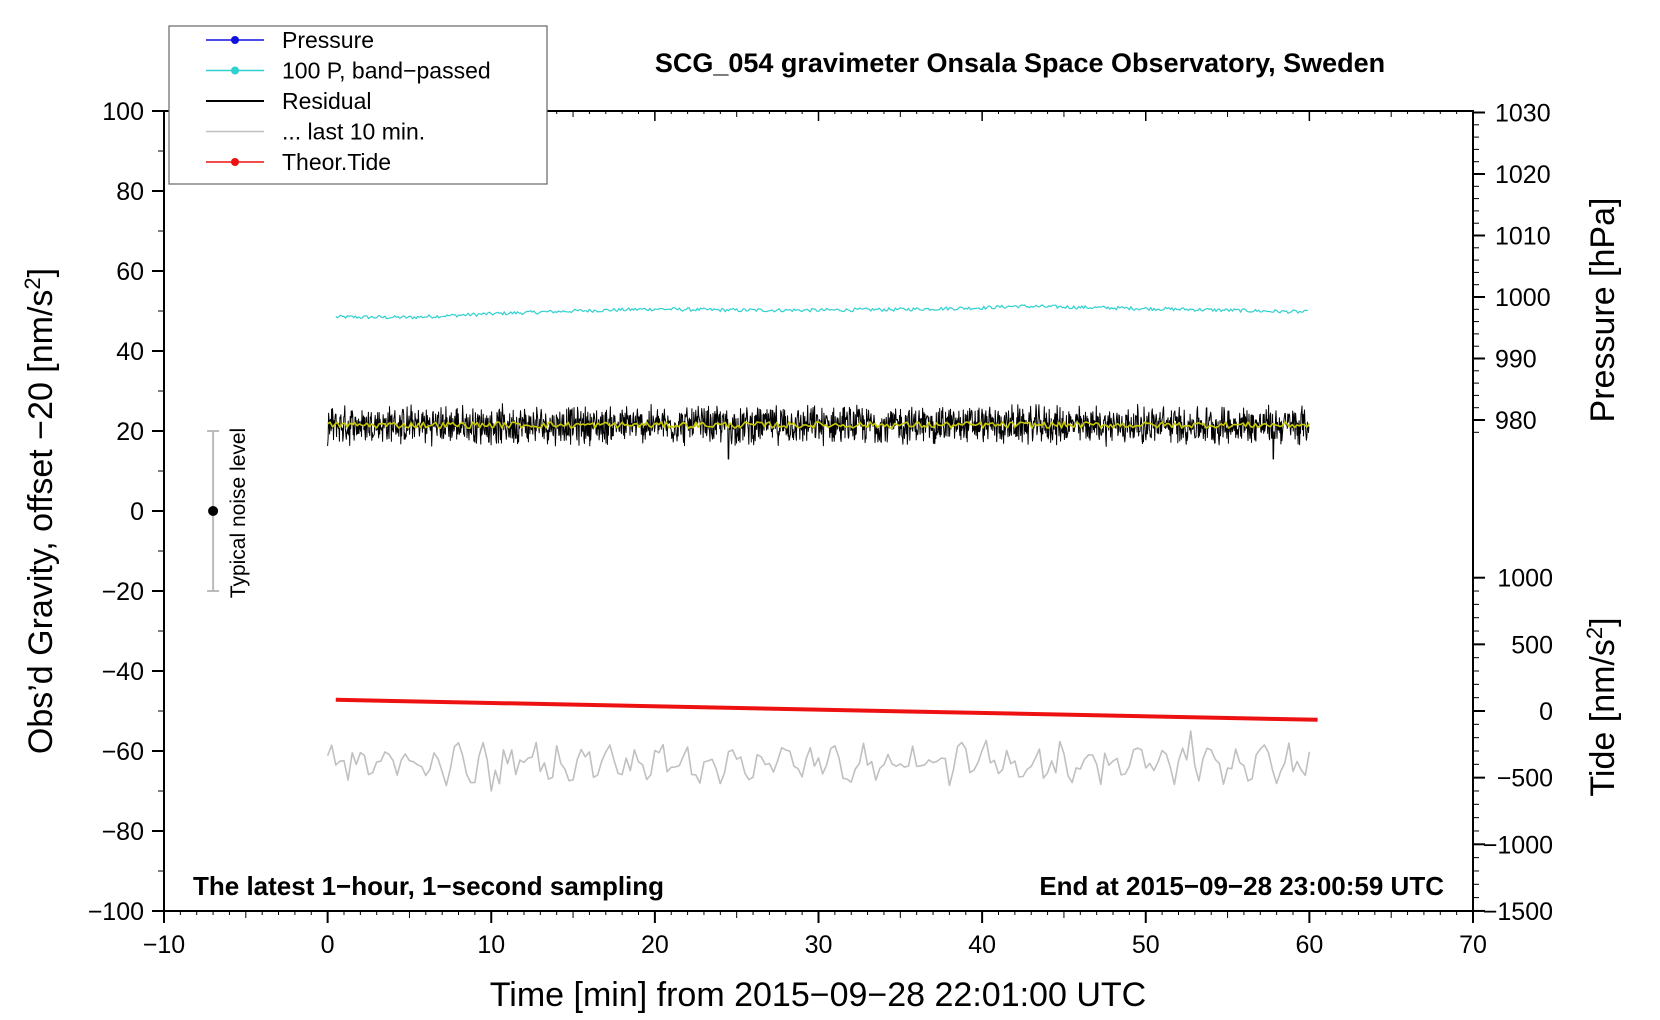 The width and height of the screenshot is (1660, 1020). I want to click on x-tick-label: 20, so click(655, 945).